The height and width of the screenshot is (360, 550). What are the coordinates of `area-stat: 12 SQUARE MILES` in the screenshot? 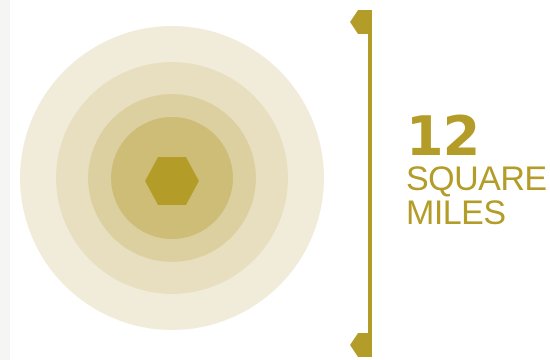 It's located at (476, 168).